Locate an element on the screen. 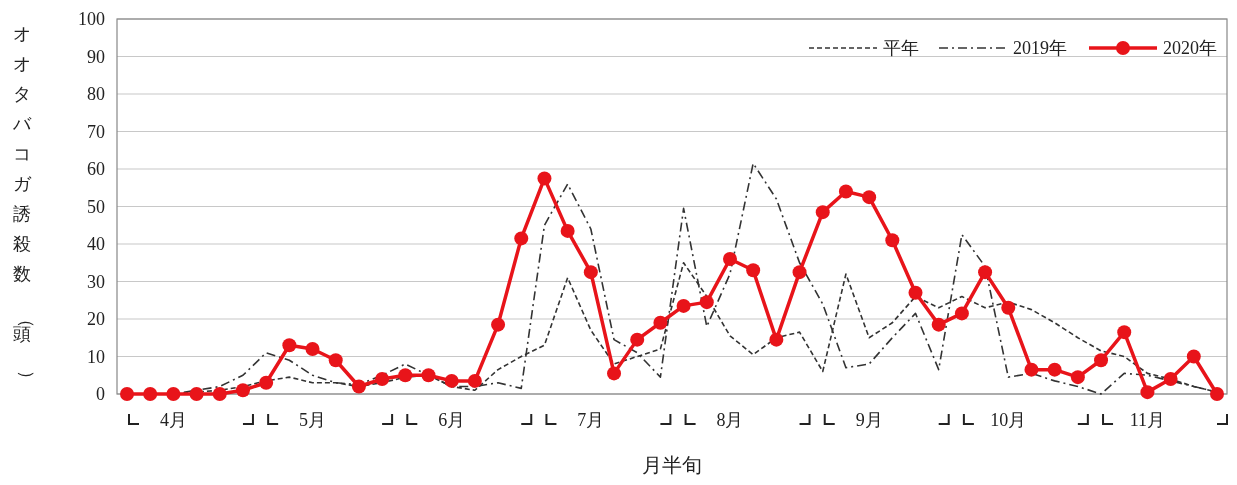 The image size is (1237, 485). y-tick-label: 30 is located at coordinates (96, 281).